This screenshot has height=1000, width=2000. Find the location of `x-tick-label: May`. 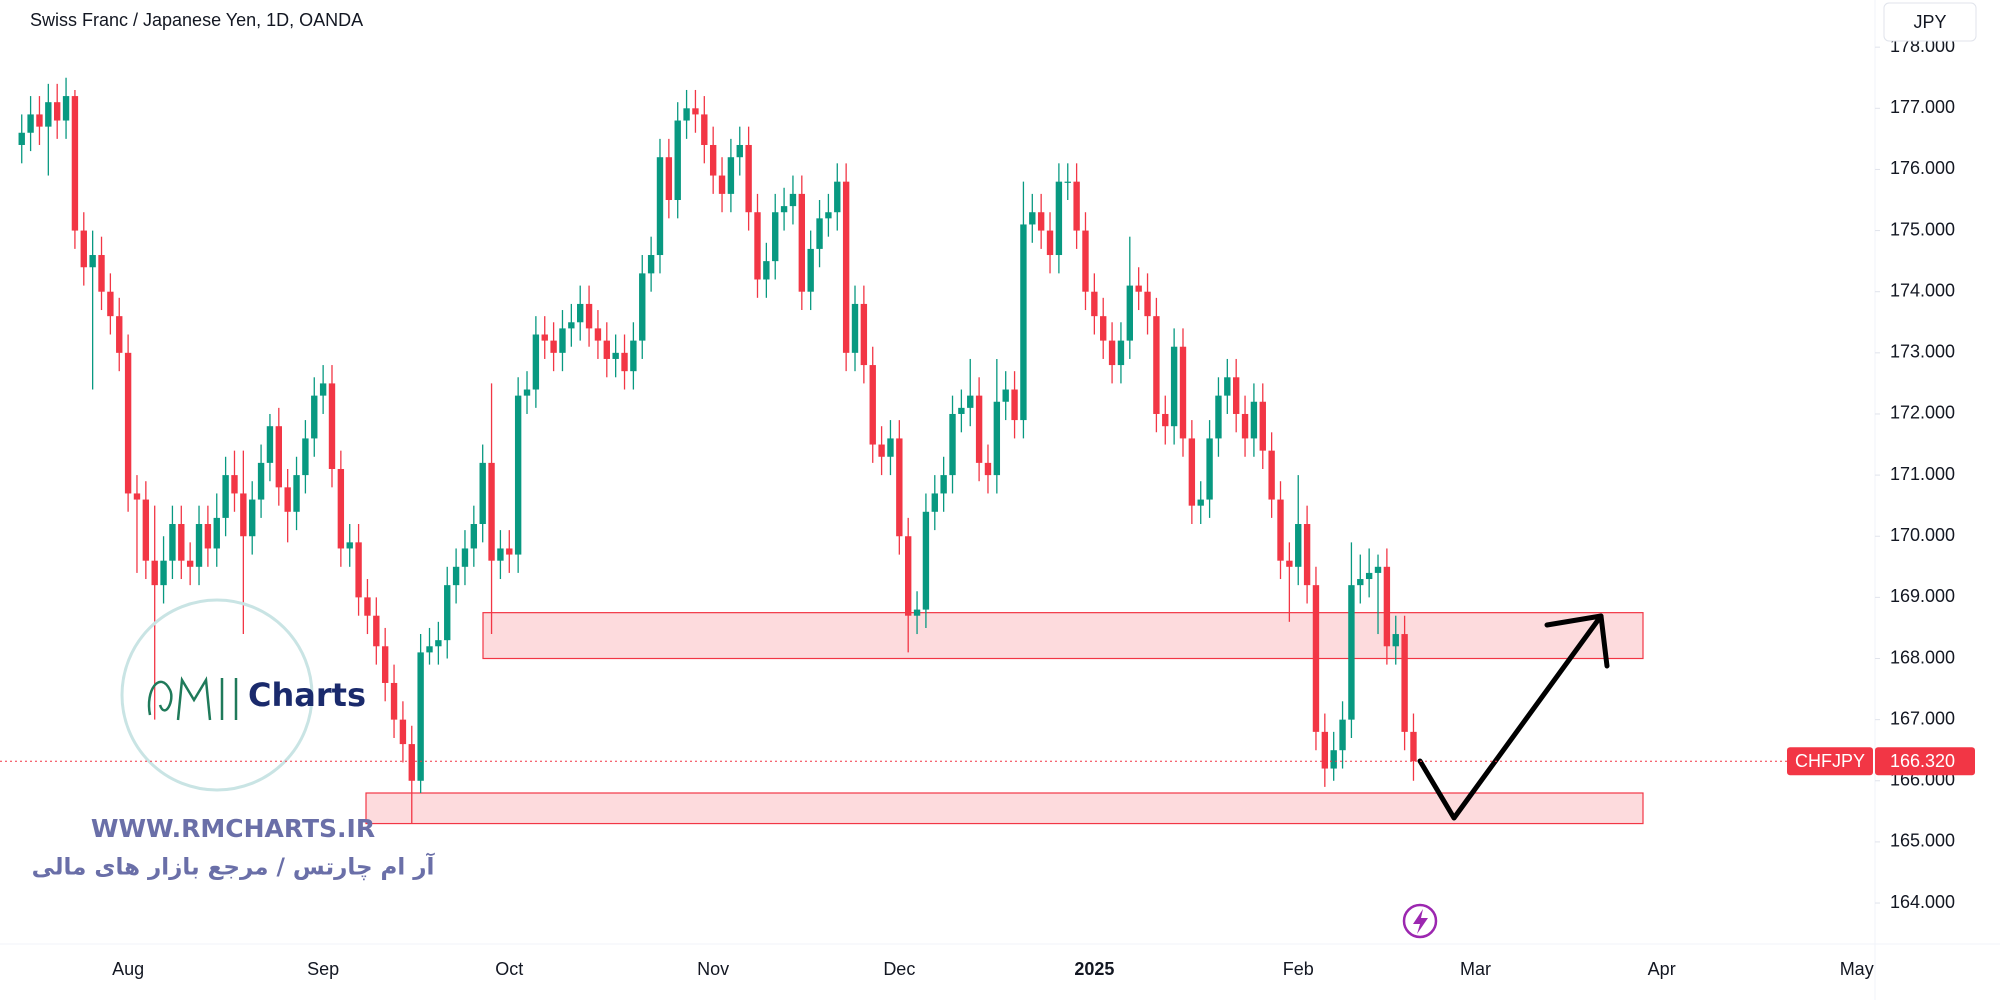

x-tick-label: May is located at coordinates (1857, 969).